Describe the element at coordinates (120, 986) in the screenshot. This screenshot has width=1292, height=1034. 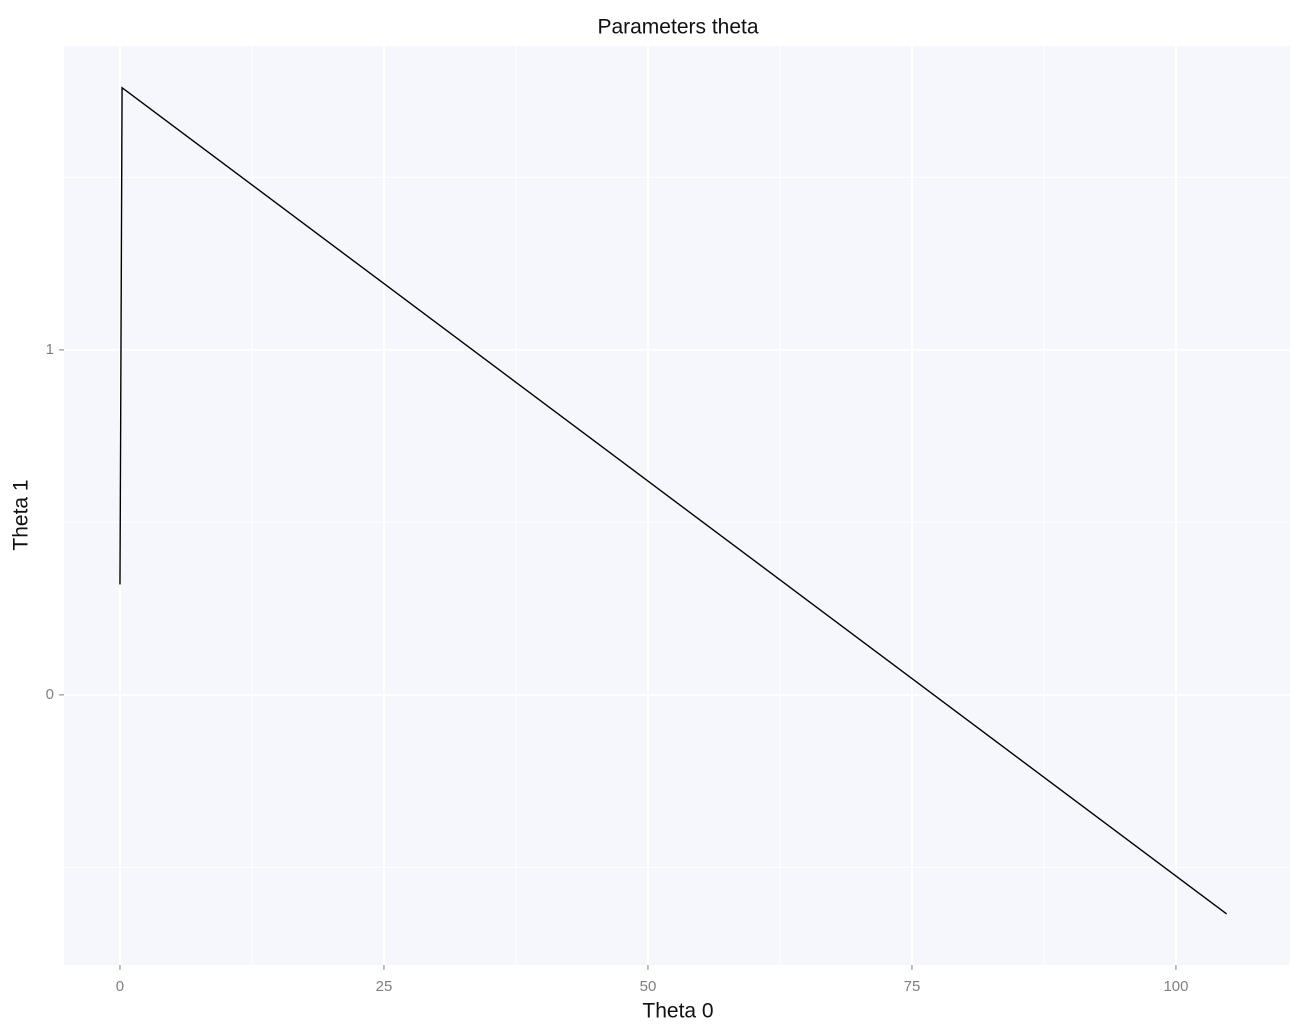
I see `x-tick-label: 0` at that location.